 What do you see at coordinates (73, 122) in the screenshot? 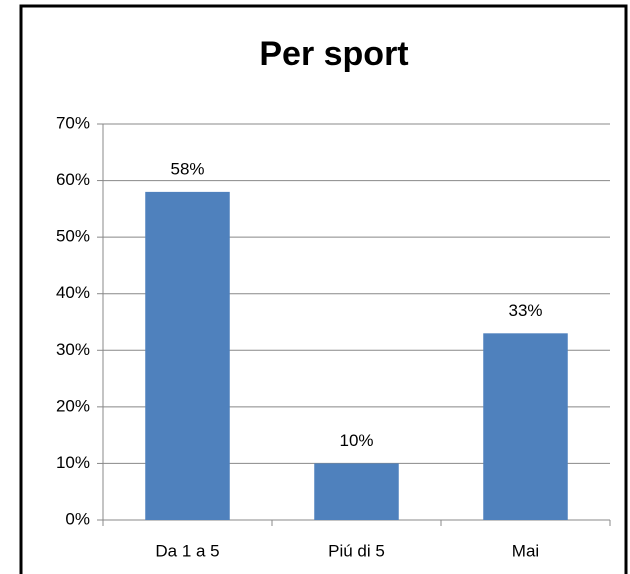
I see `y-tick-label: 70%` at bounding box center [73, 122].